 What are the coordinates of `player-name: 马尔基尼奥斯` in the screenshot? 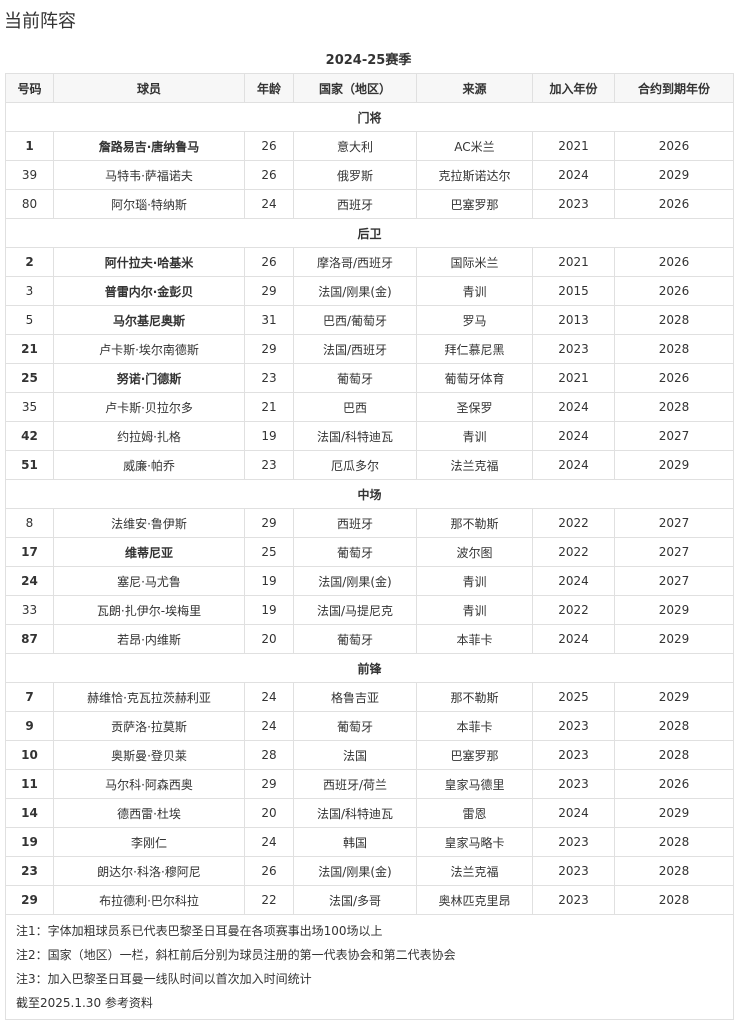 It's located at (149, 320).